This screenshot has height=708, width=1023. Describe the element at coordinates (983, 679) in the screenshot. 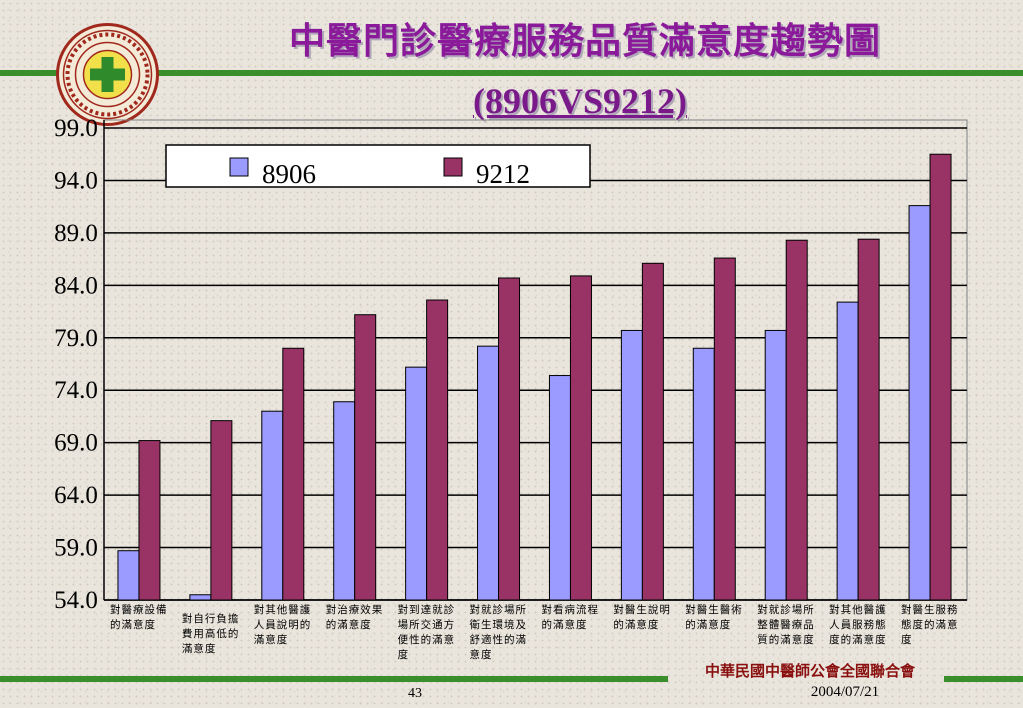

I see `bottom-divider-line-right` at that location.